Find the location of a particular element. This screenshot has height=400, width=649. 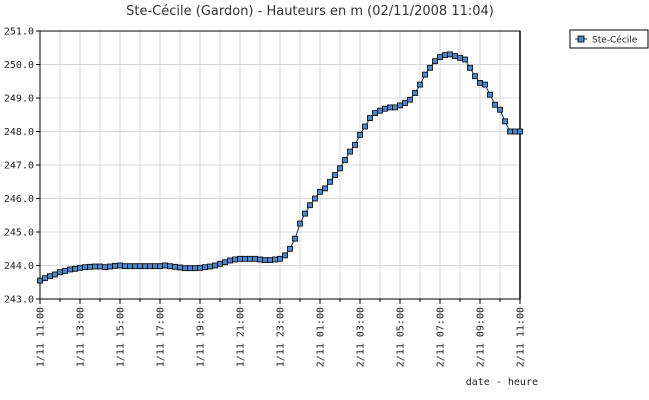

y-tick-label: 250.0 is located at coordinates (19, 65).